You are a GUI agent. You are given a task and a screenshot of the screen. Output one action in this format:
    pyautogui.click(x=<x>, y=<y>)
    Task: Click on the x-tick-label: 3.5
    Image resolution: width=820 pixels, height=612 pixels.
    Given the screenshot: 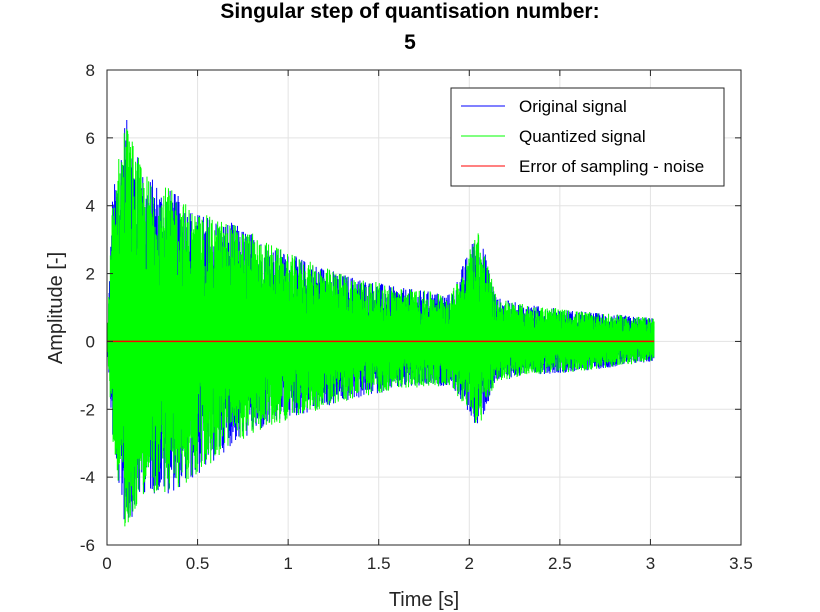 What is the action you would take?
    pyautogui.click(x=741, y=563)
    